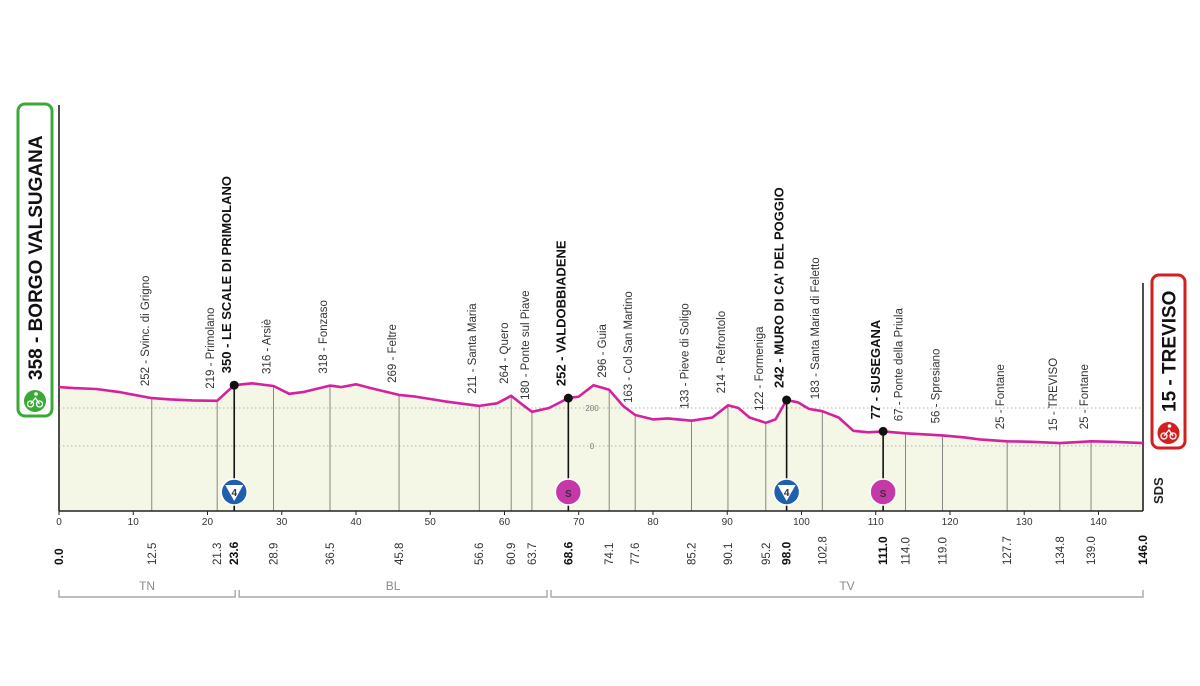 This screenshot has height=686, width=1200. Describe the element at coordinates (331, 554) in the screenshot. I see `waypoint-km: 36.5` at that location.